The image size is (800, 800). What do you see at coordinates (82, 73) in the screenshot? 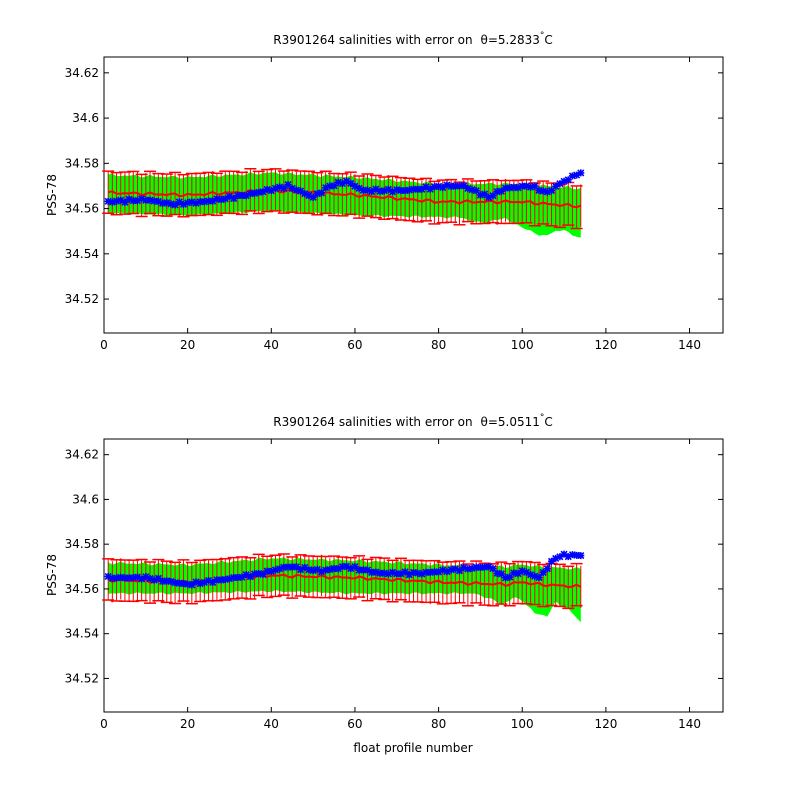
I see `y-tick-label: 34.62` at bounding box center [82, 73].